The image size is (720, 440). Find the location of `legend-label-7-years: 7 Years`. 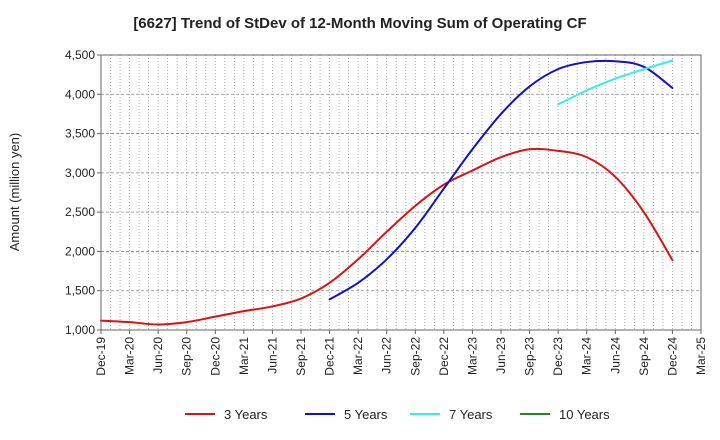

legend-label-7-years: 7 Years is located at coordinates (471, 414).